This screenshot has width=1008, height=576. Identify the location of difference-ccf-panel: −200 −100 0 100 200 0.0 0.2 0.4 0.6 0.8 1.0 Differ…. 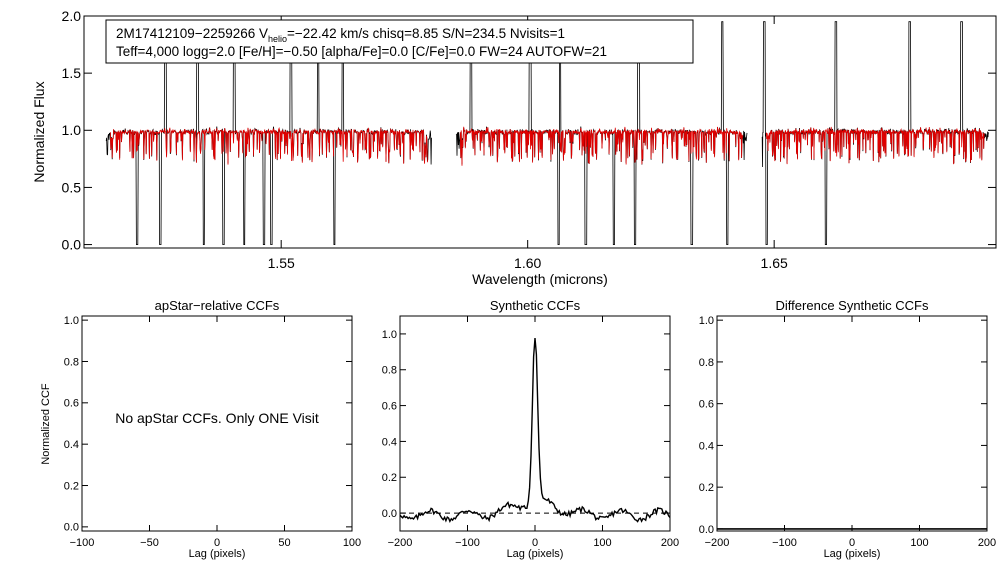
(847, 429).